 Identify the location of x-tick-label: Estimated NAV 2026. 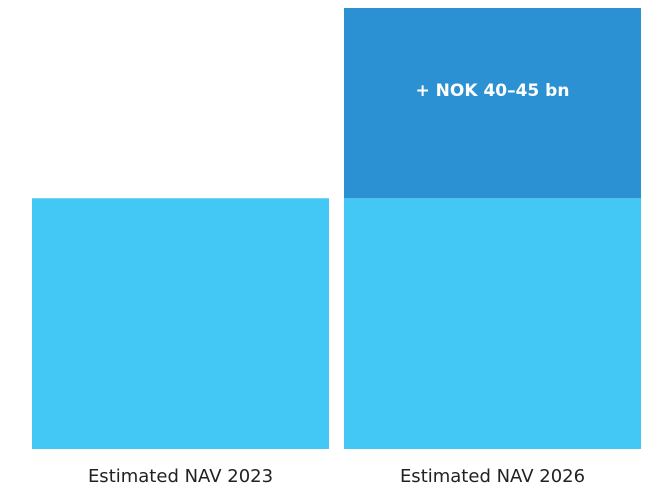
(492, 476).